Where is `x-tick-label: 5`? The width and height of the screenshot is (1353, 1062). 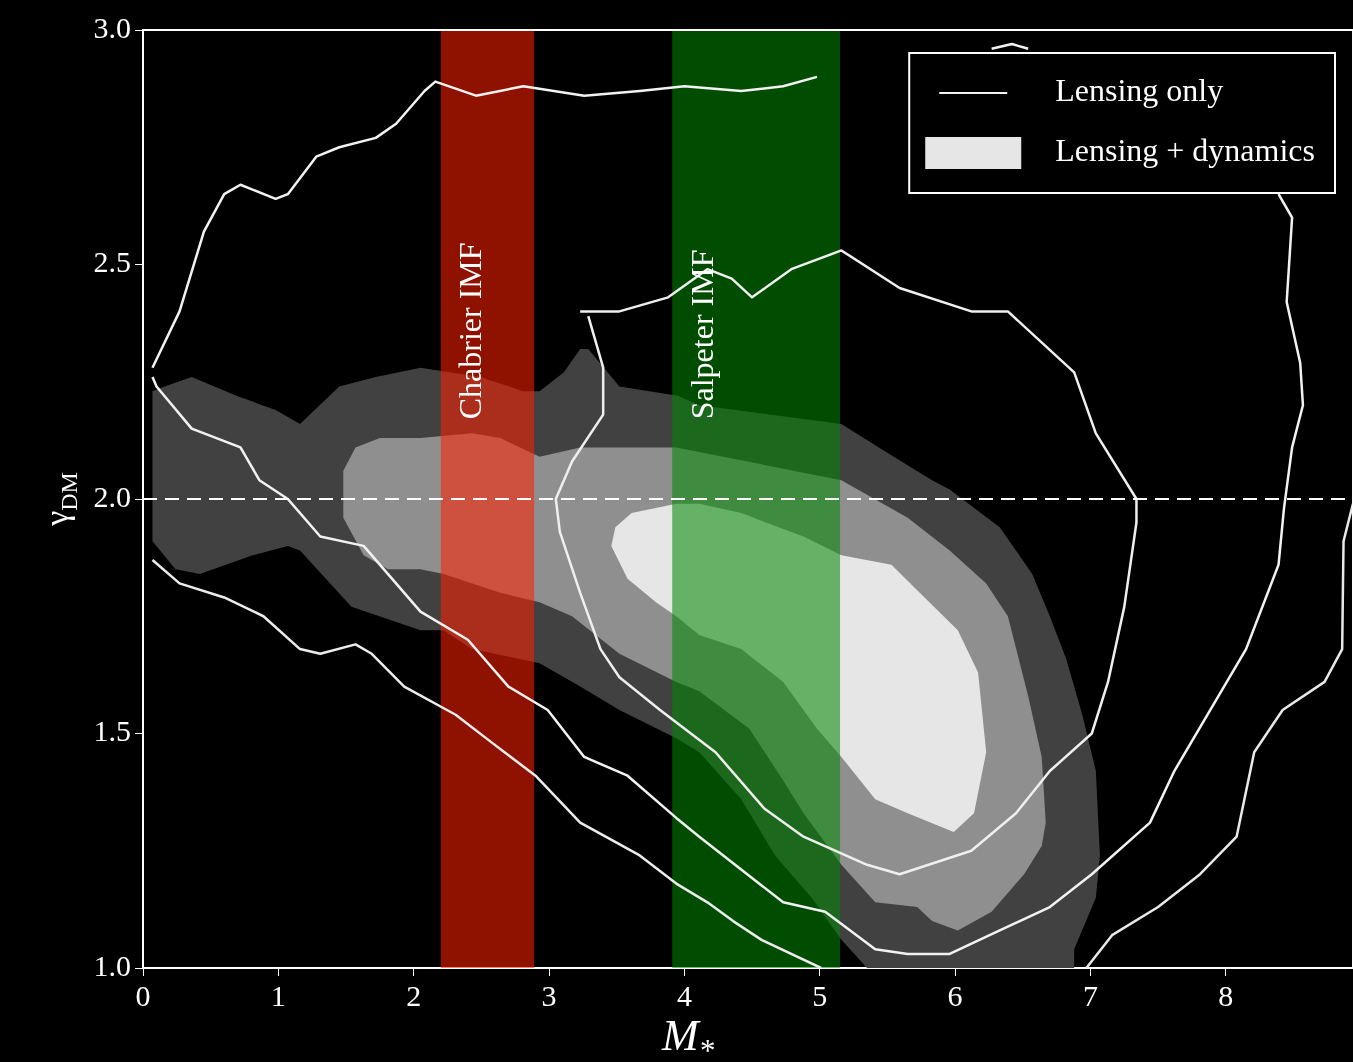
x-tick-label: 5 is located at coordinates (820, 995).